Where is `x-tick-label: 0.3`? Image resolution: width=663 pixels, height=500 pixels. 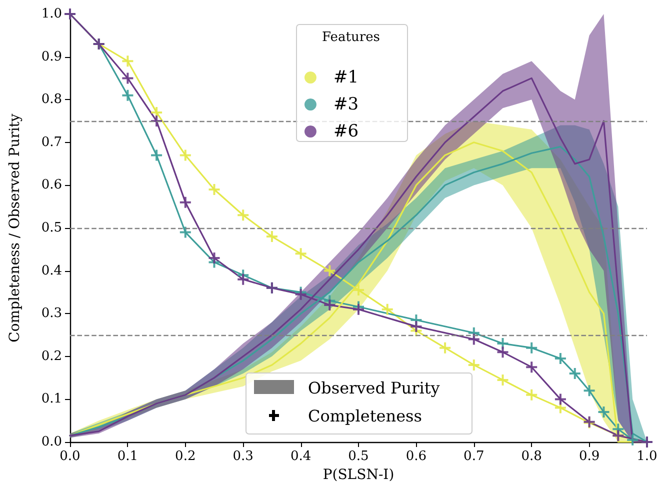 x-tick-label: 0.3 is located at coordinates (243, 456).